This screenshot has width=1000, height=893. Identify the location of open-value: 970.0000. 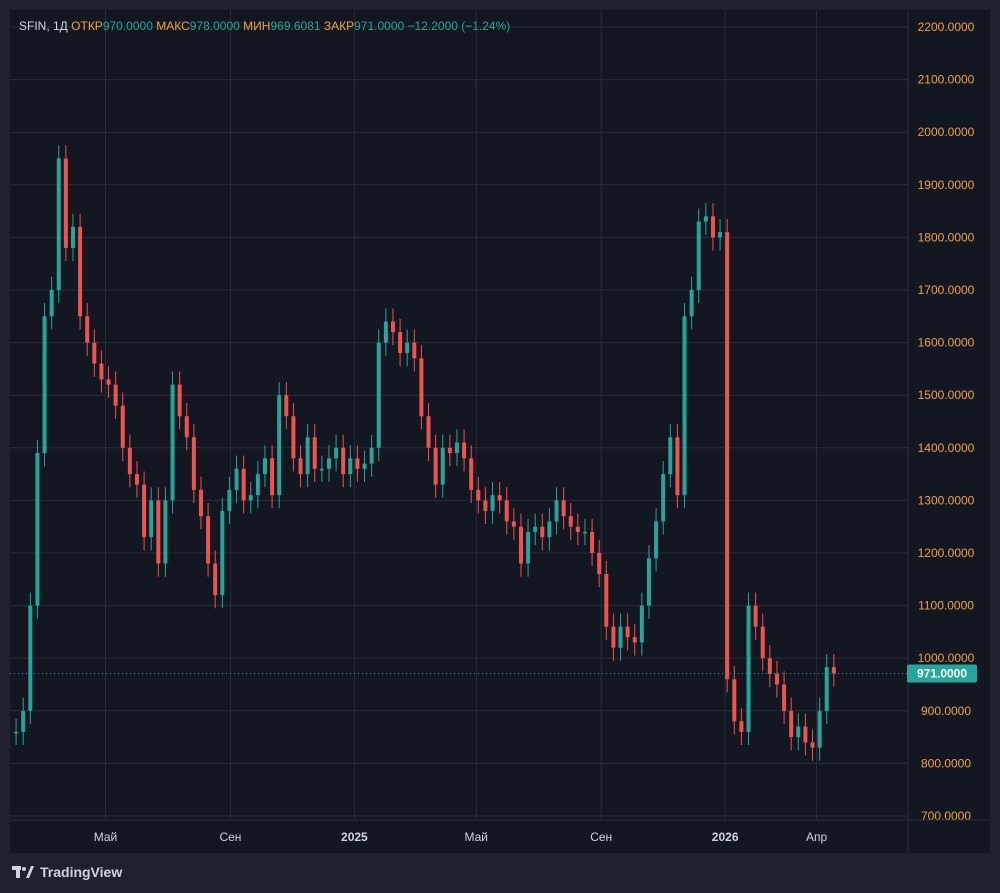
(127, 26).